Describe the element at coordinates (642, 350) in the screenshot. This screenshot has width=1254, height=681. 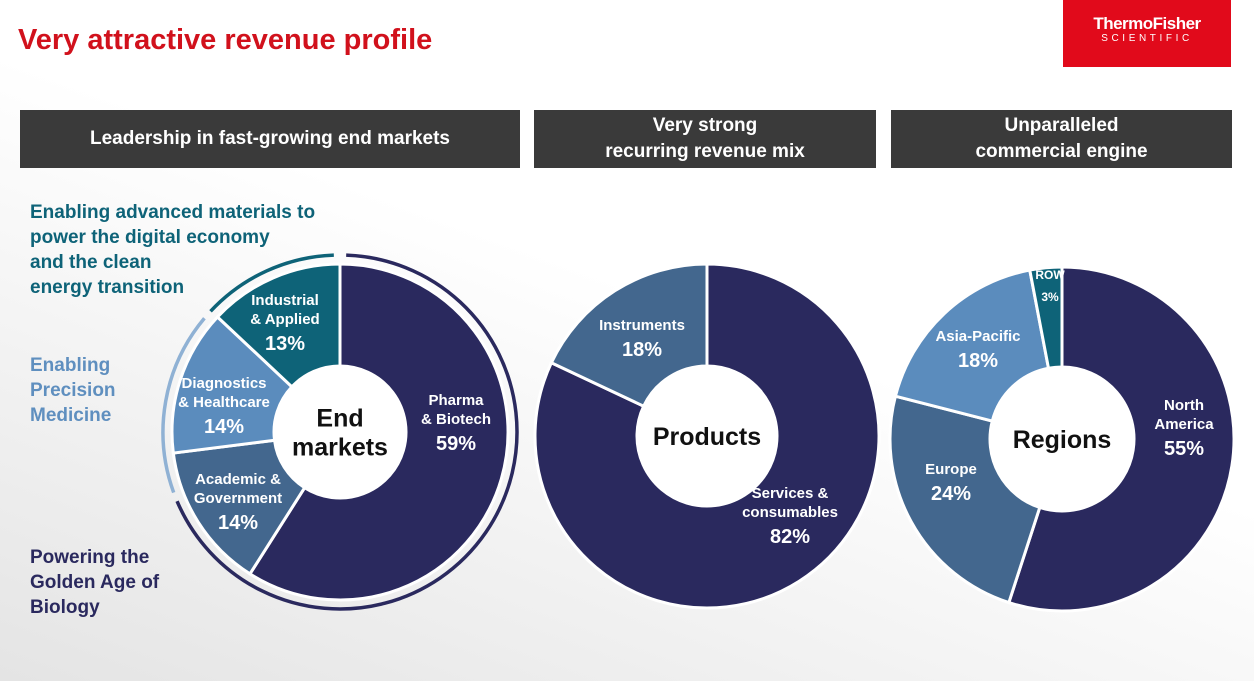
I see `chart2-value-label: 18%` at that location.